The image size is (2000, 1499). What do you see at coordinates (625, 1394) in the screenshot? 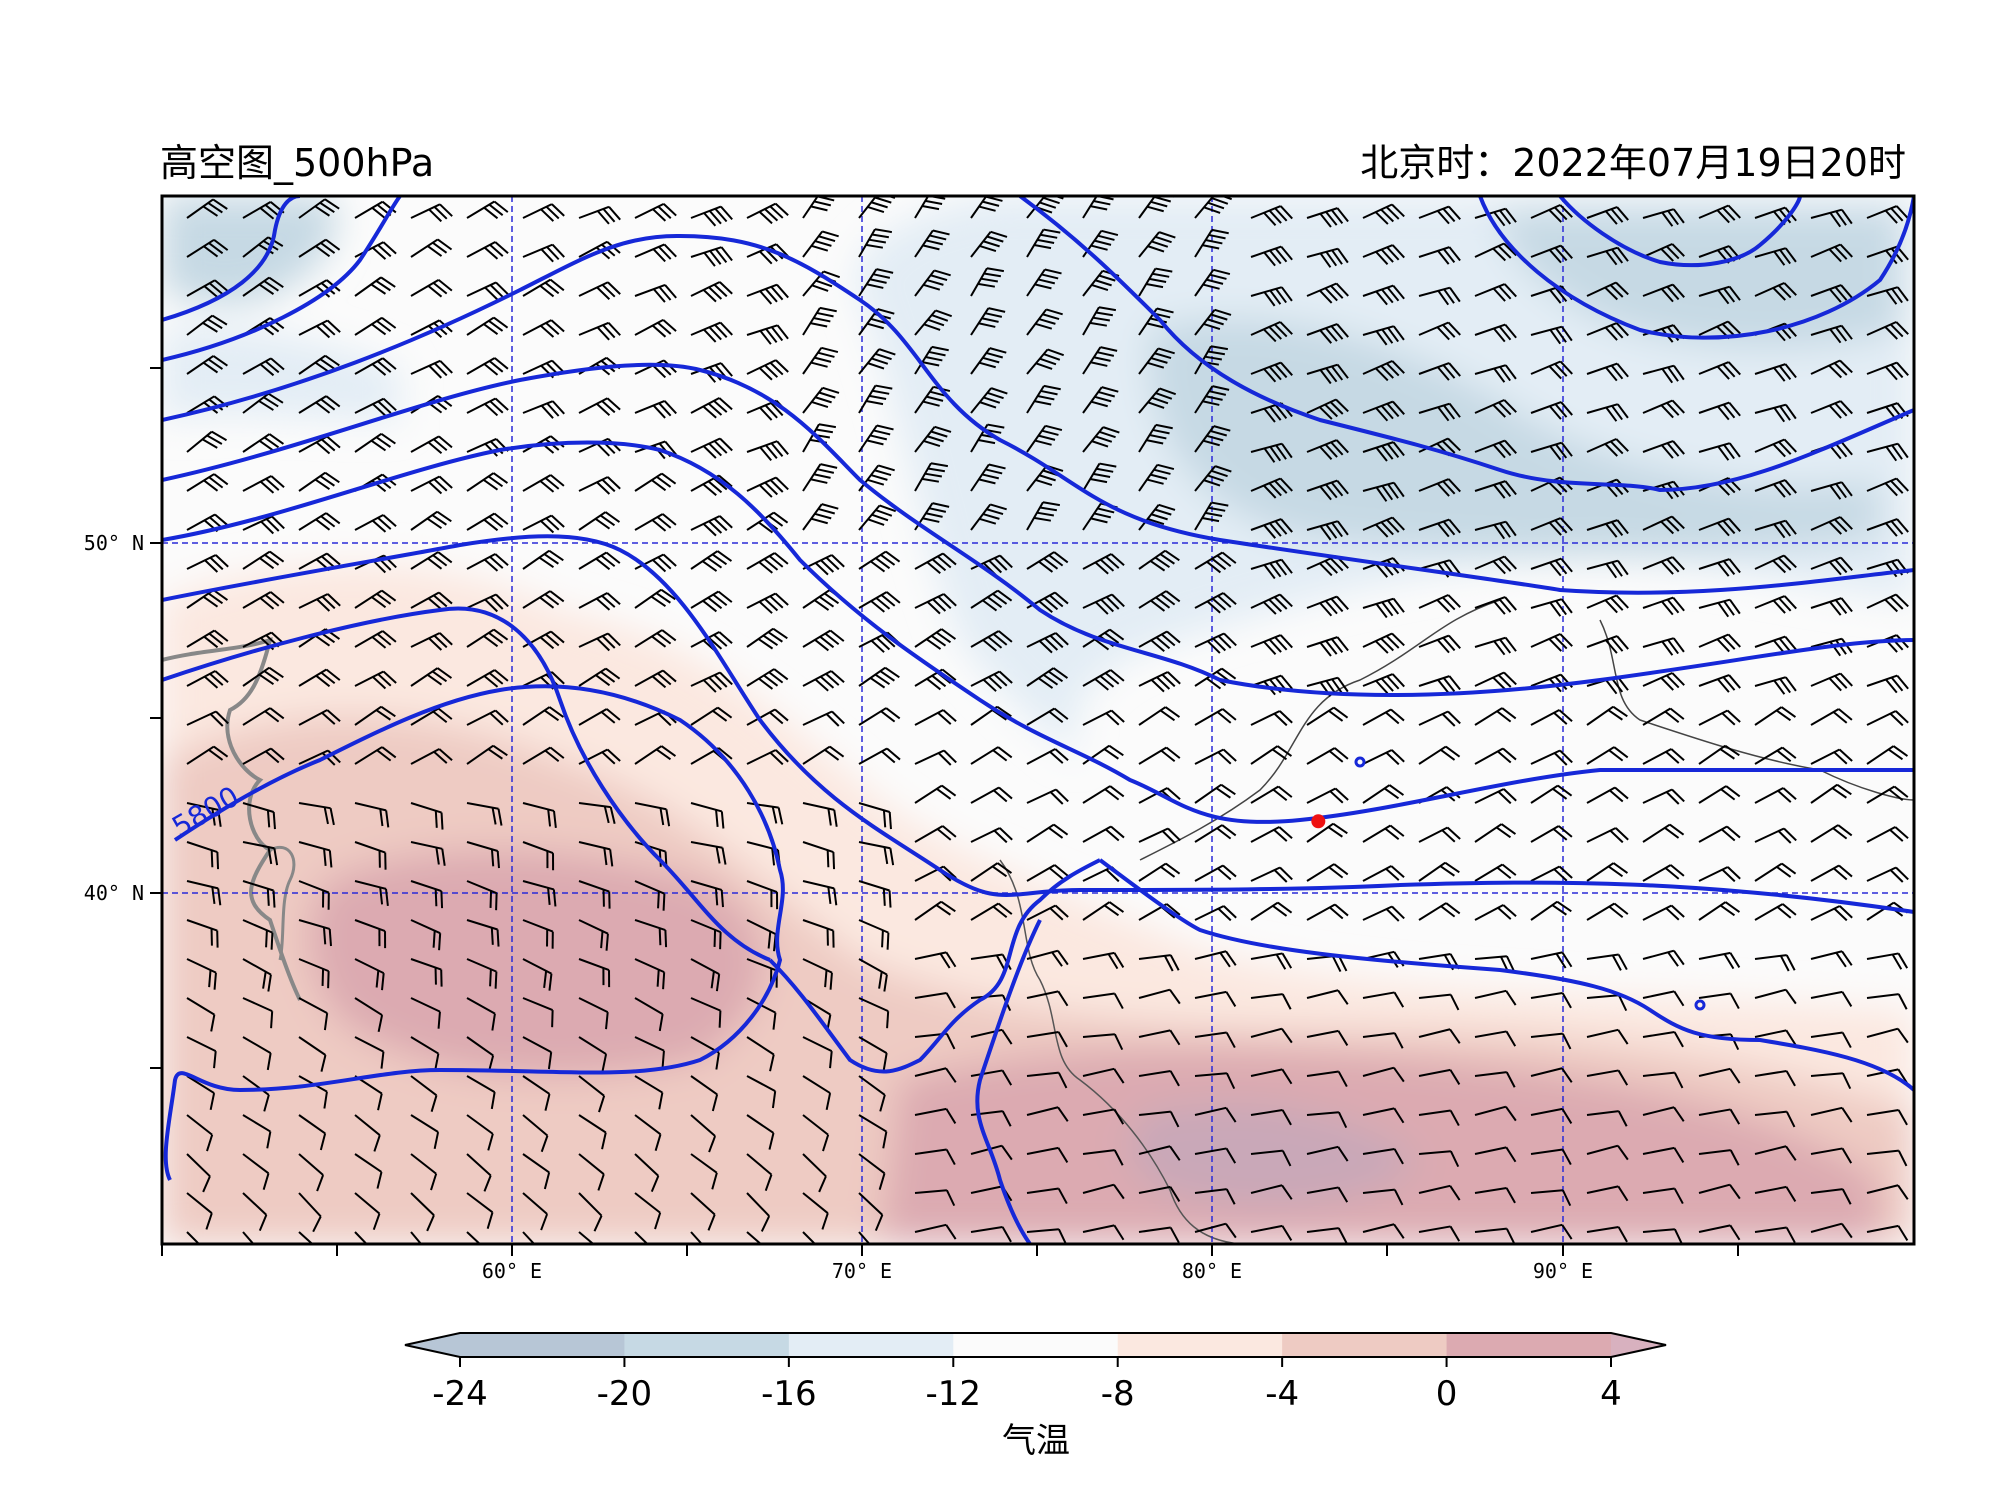
I see `colorbar-tick-label: -20` at bounding box center [625, 1394].